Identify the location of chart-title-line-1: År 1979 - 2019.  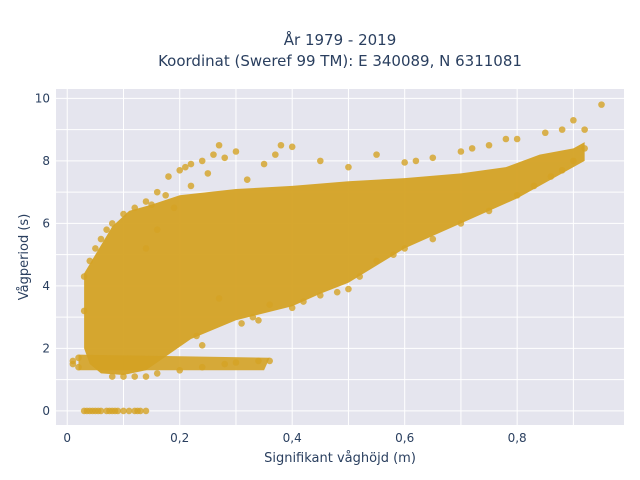
(340, 39).